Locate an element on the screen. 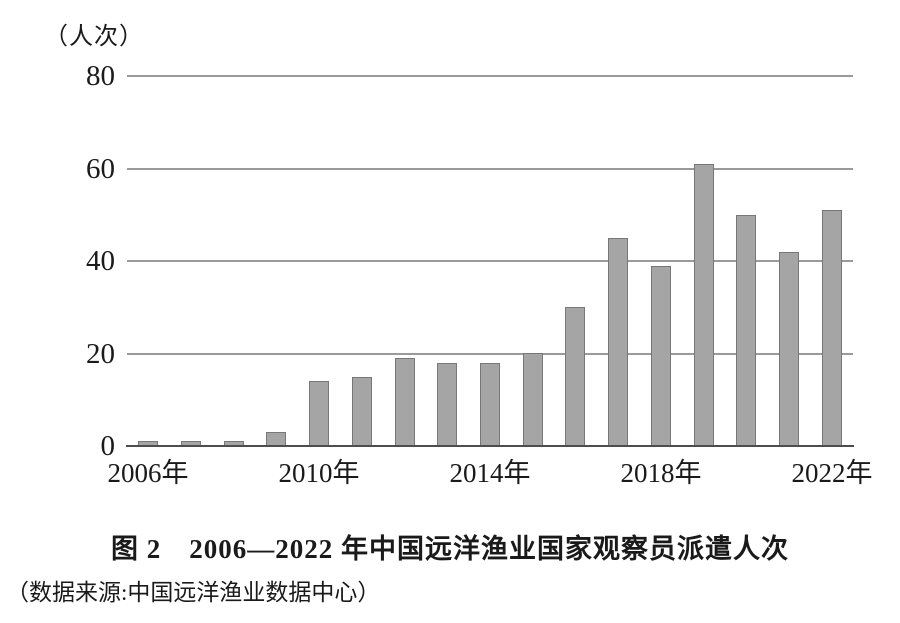  y-tick-label-20: 20 is located at coordinates (100, 353).